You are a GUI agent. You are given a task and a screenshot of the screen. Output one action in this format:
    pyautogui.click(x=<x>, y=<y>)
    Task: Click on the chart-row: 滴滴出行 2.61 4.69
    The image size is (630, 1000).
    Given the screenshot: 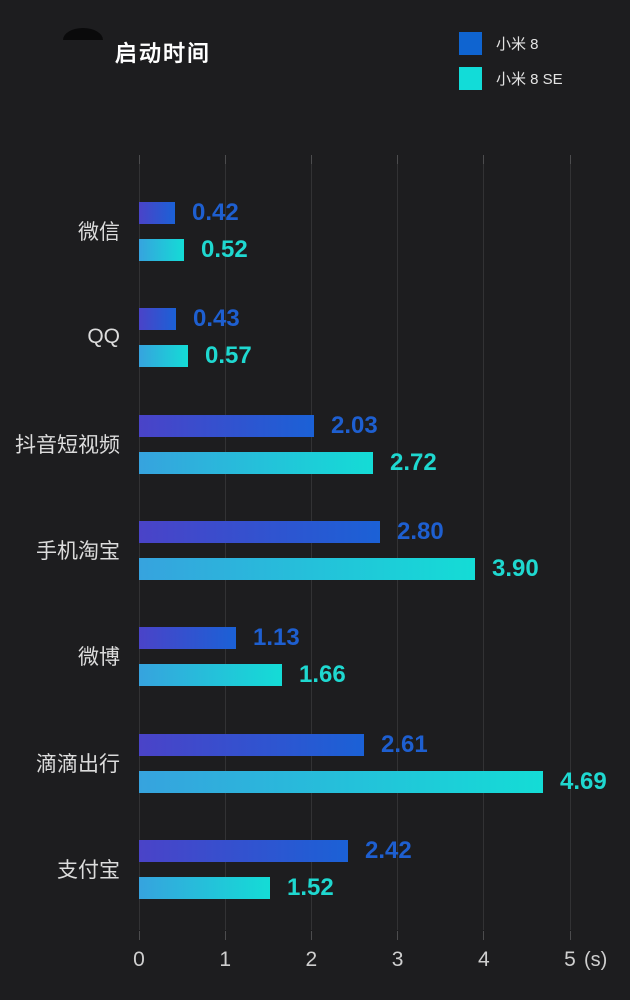 What is the action you would take?
    pyautogui.click(x=315, y=763)
    